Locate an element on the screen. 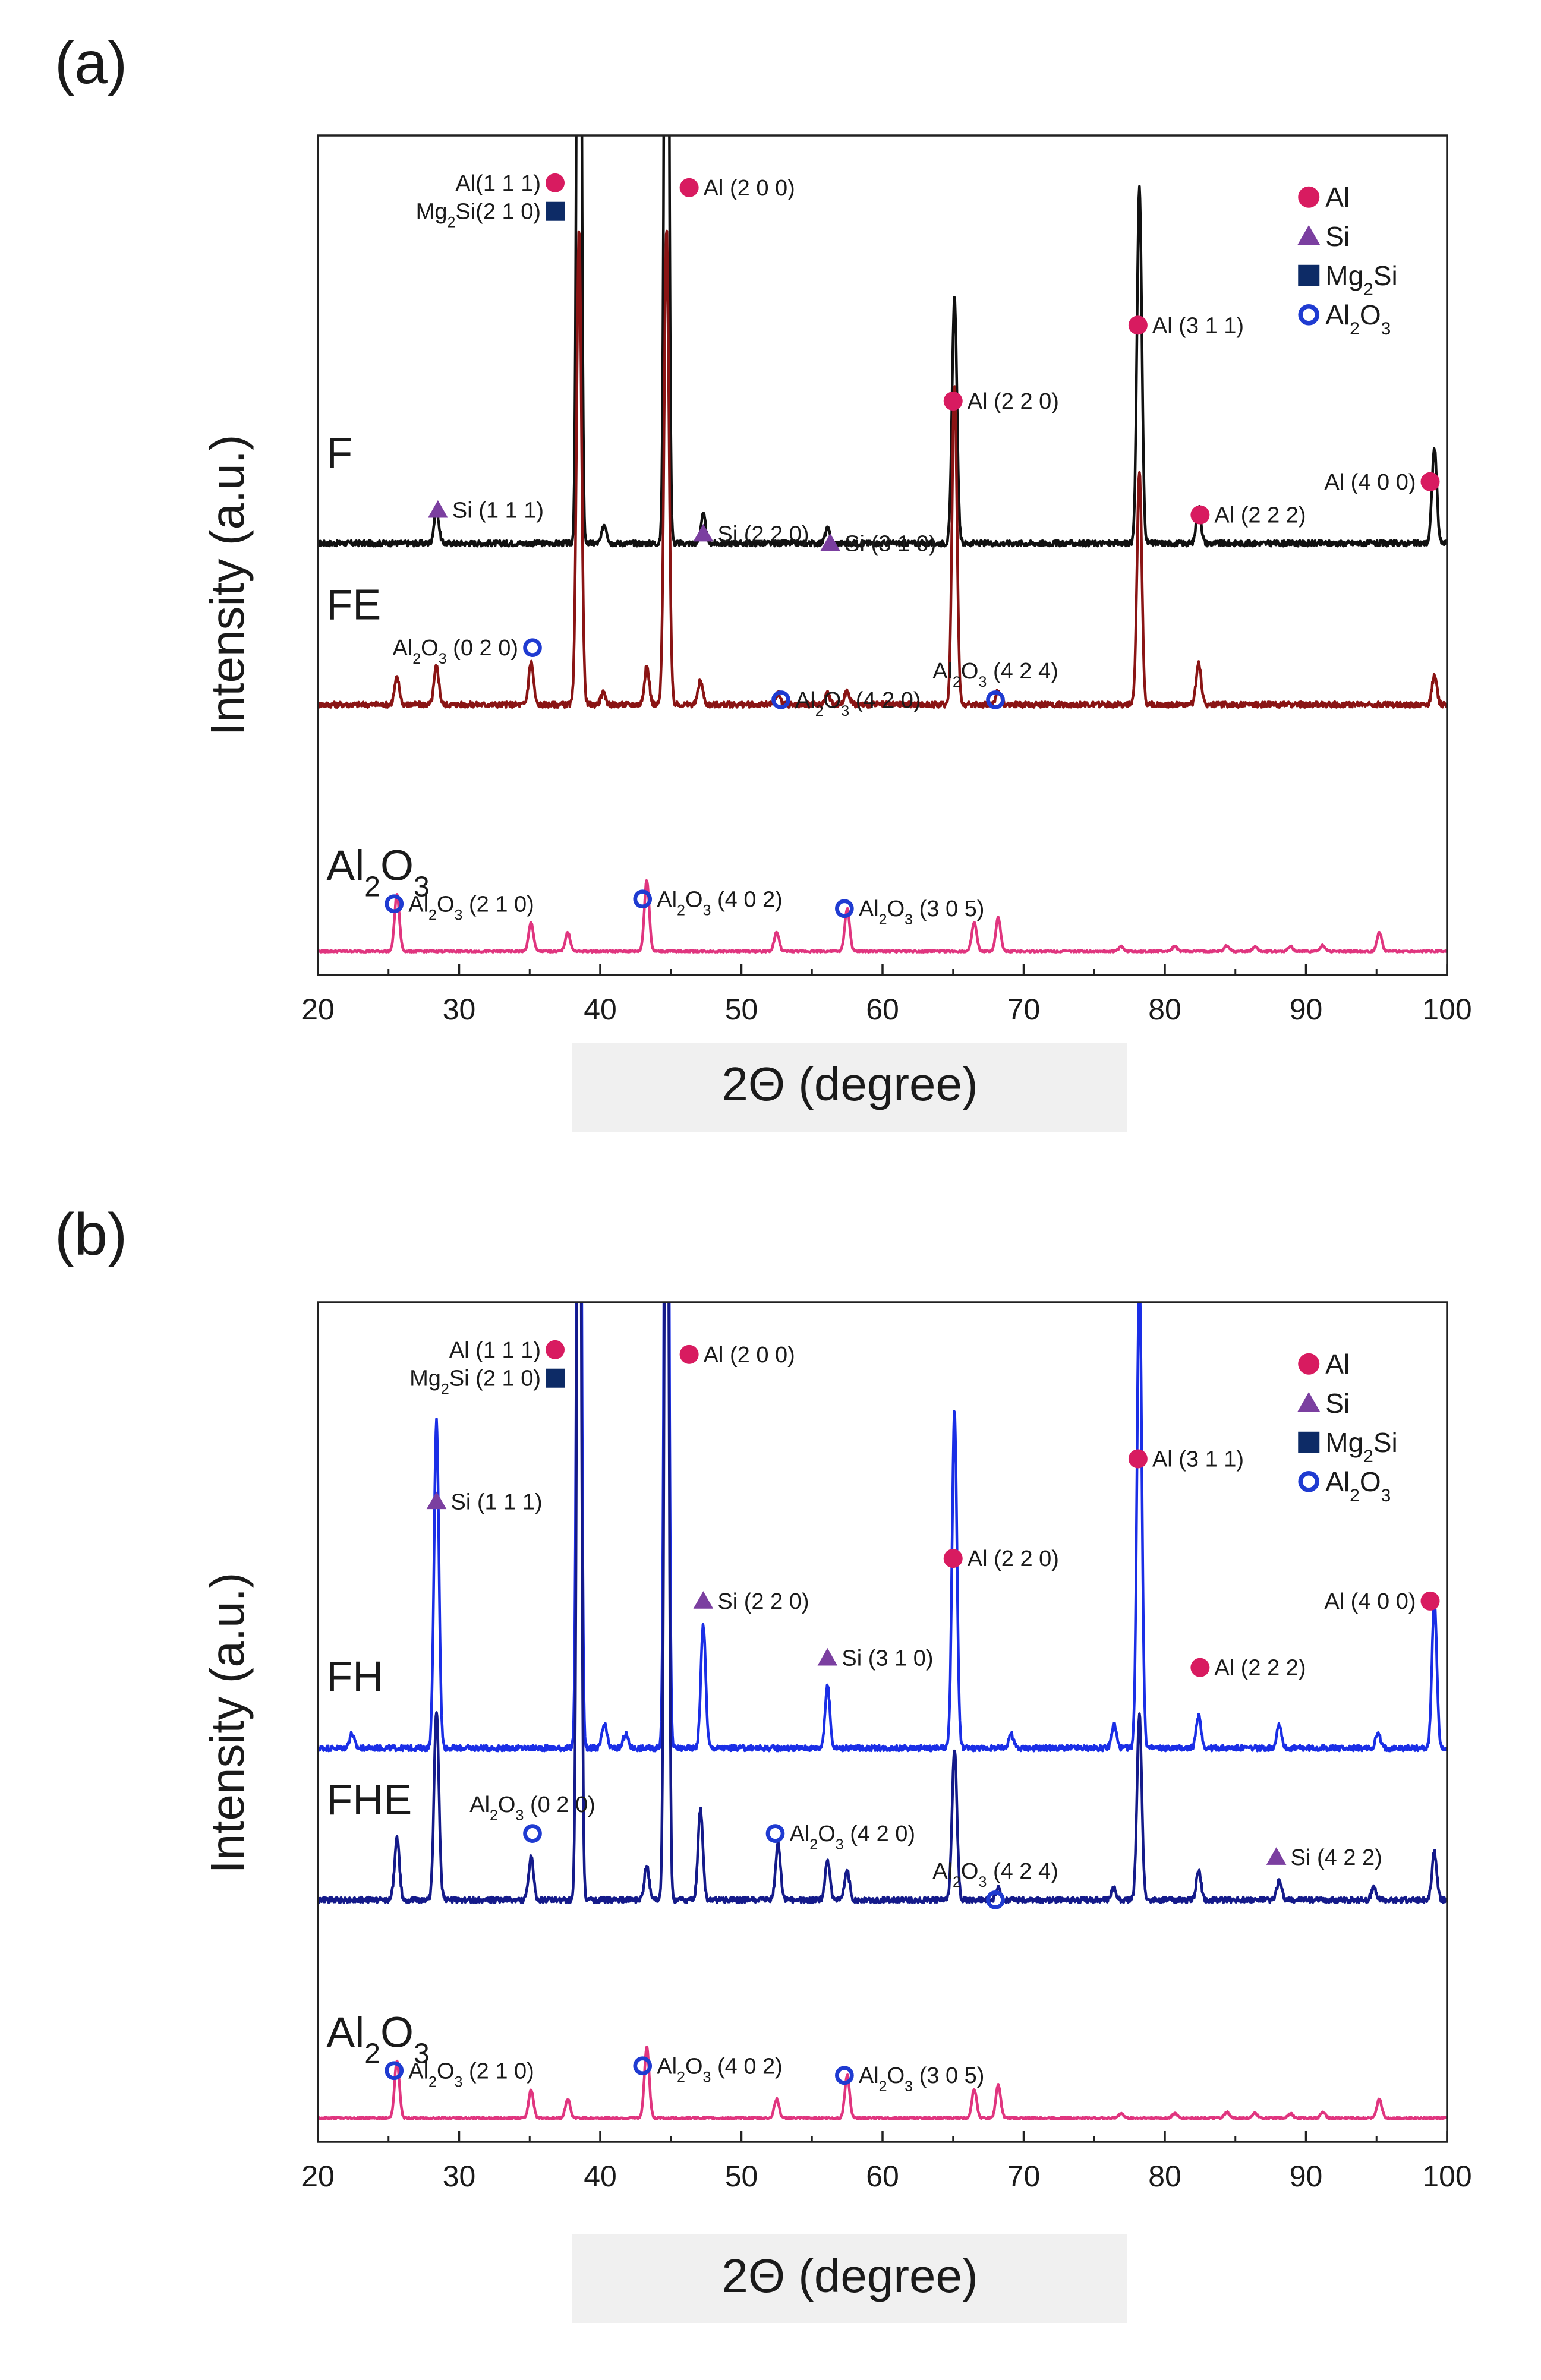 The height and width of the screenshot is (2380, 1541). peak-annotation: Si (4 2 2) is located at coordinates (1324, 1857).